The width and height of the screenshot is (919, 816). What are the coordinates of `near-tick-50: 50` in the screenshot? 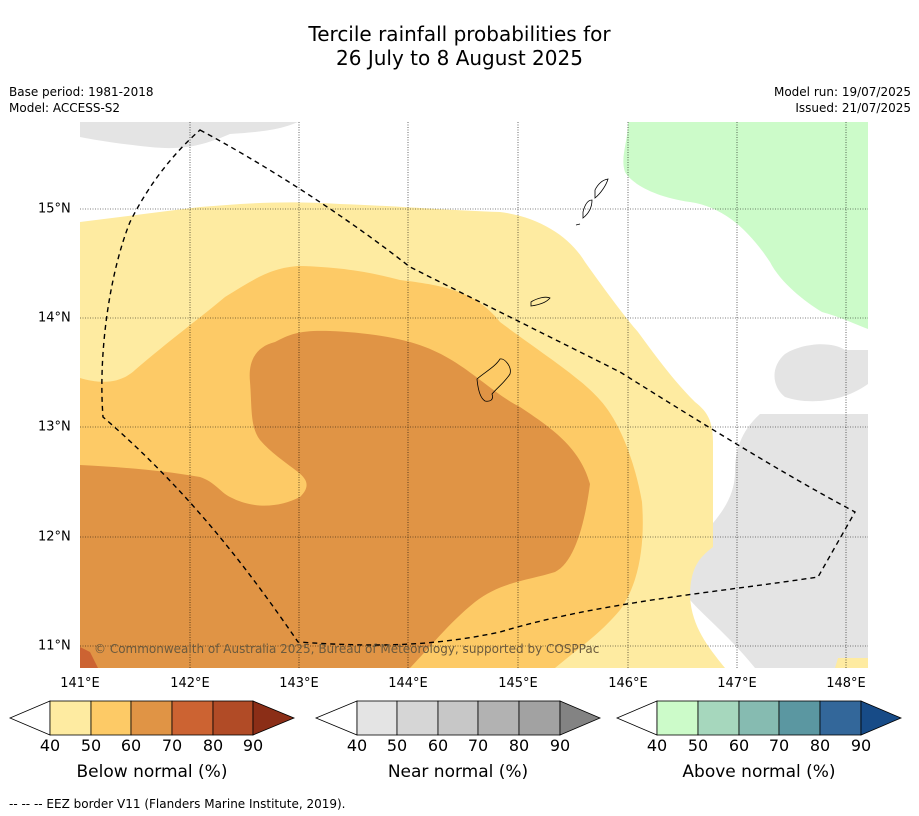 It's located at (397, 745).